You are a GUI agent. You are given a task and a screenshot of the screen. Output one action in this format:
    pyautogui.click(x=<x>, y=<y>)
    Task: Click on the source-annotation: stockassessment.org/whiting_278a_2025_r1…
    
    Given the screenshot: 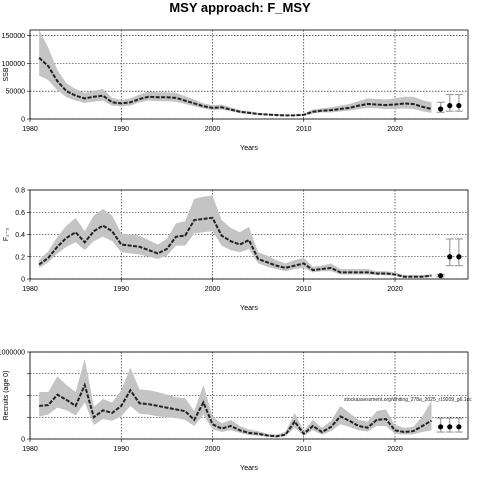 What is the action you would take?
    pyautogui.click(x=408, y=400)
    